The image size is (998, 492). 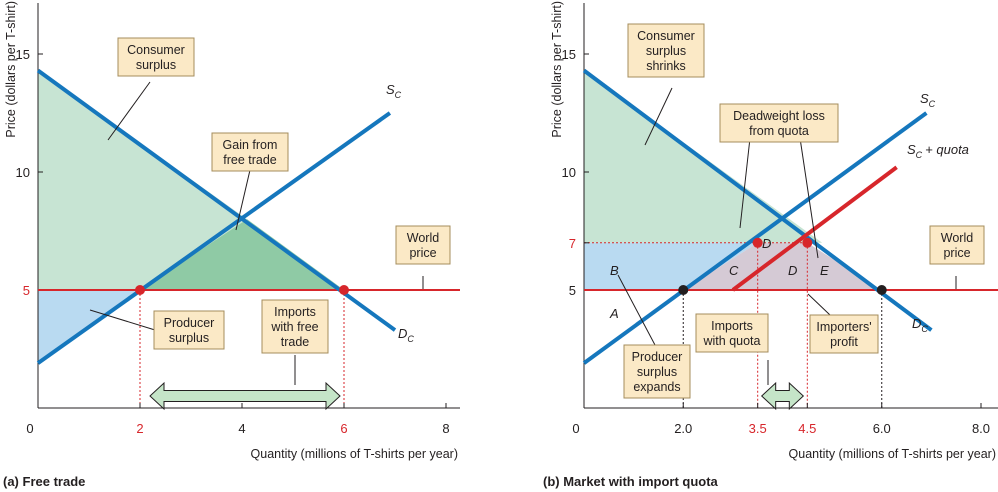 What do you see at coordinates (156, 50) in the screenshot?
I see `callout-consumer-surplus-line: Consumer` at bounding box center [156, 50].